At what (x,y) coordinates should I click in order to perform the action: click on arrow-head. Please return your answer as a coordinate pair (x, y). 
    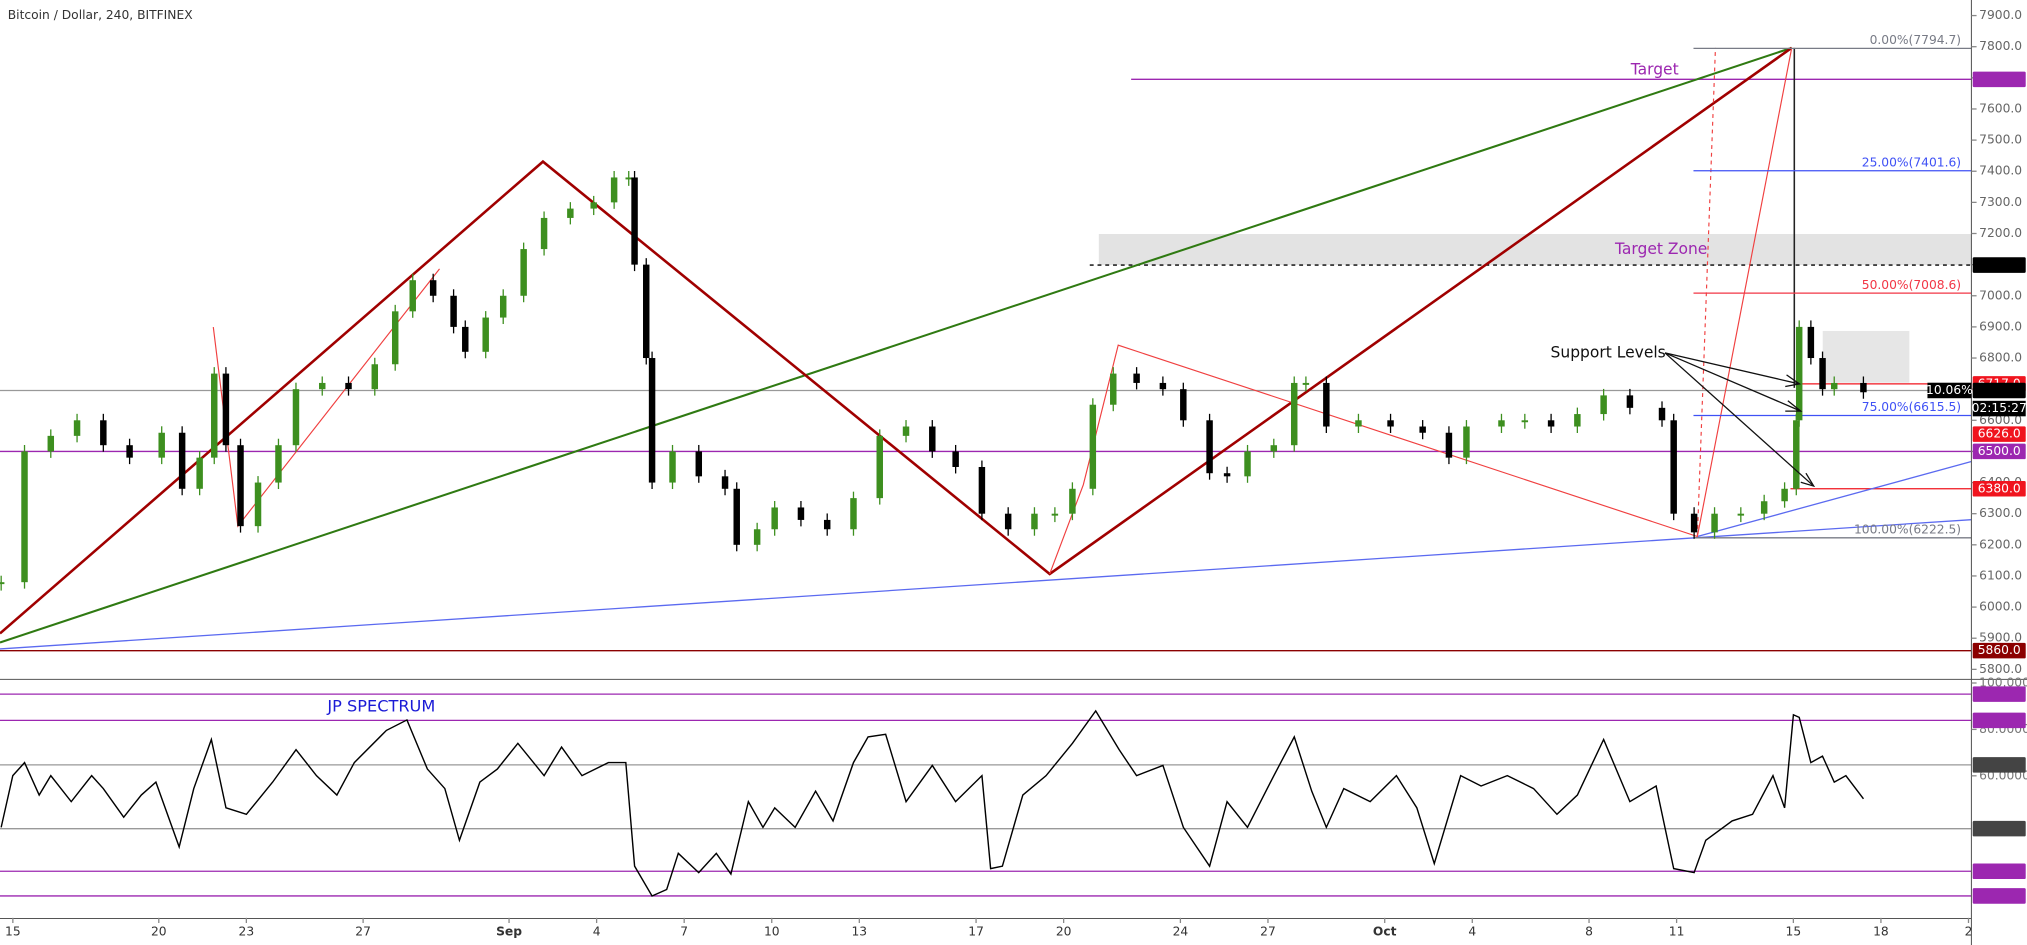
    Looking at the image, I should click on (1794, 406).